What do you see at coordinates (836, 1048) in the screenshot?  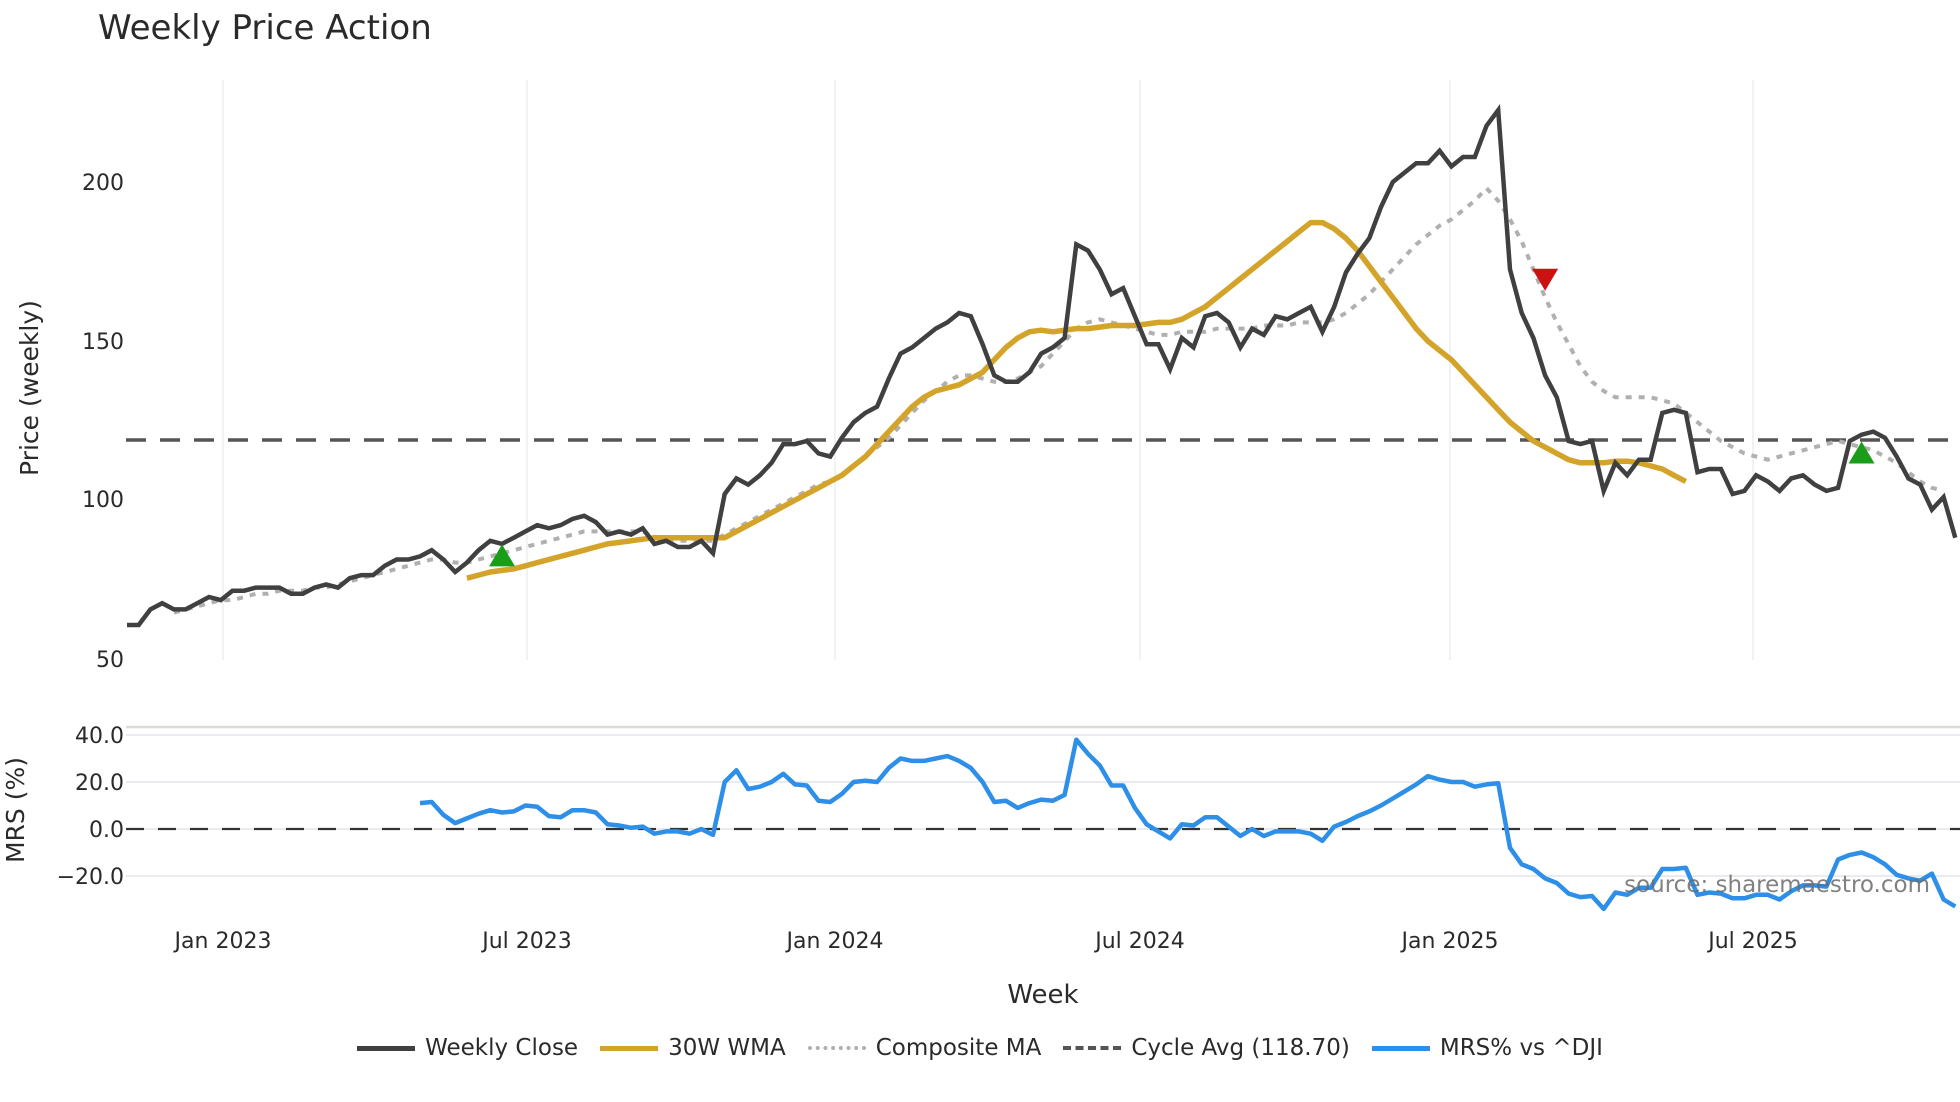 I see `dotted-line-icon` at bounding box center [836, 1048].